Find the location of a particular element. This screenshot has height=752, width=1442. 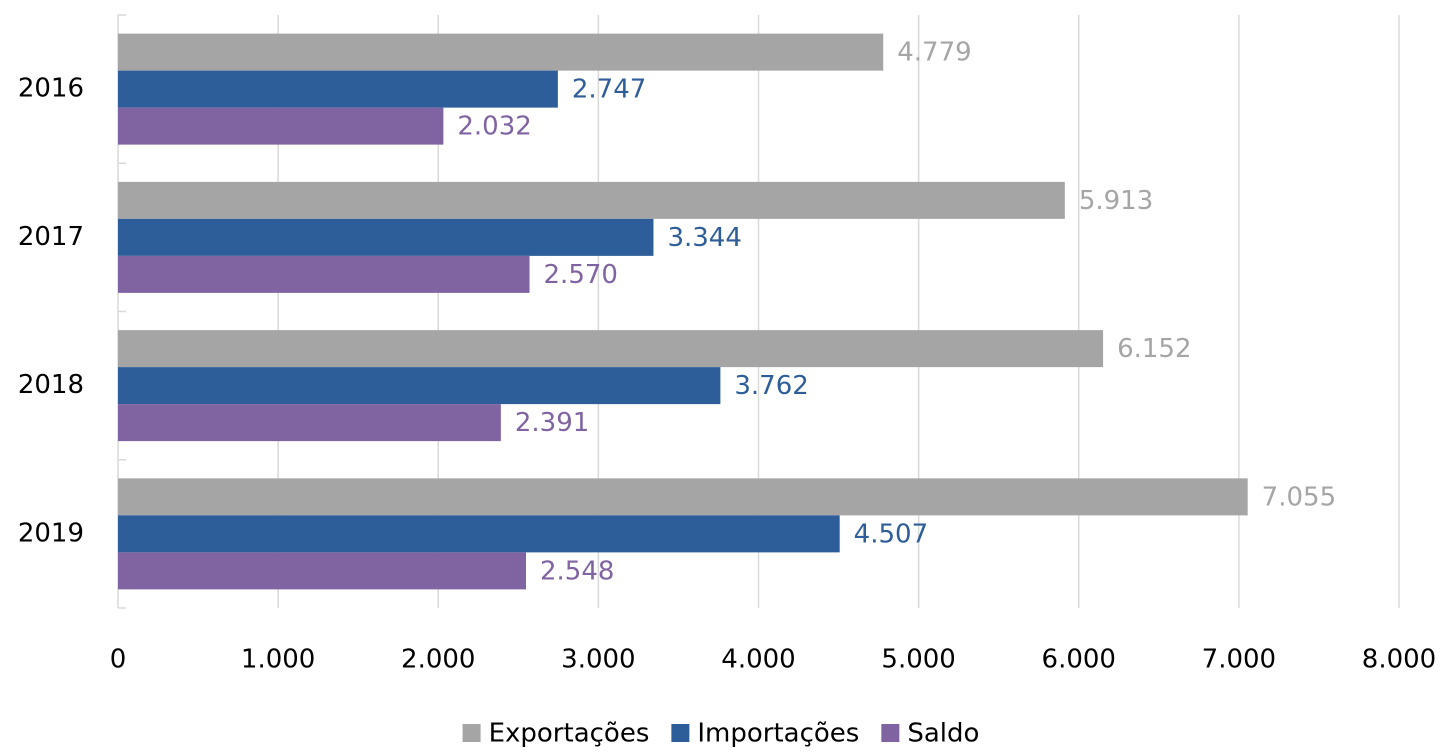

legend-label: Importações is located at coordinates (778, 734).